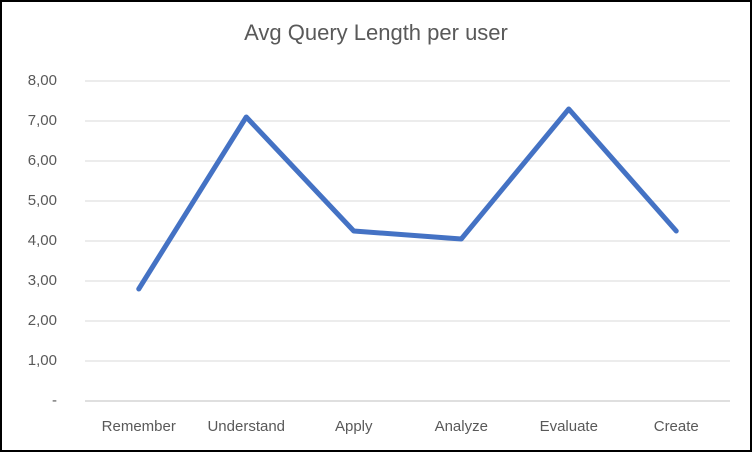 The width and height of the screenshot is (752, 452). What do you see at coordinates (42, 240) in the screenshot?
I see `y-tick-label: 4,00` at bounding box center [42, 240].